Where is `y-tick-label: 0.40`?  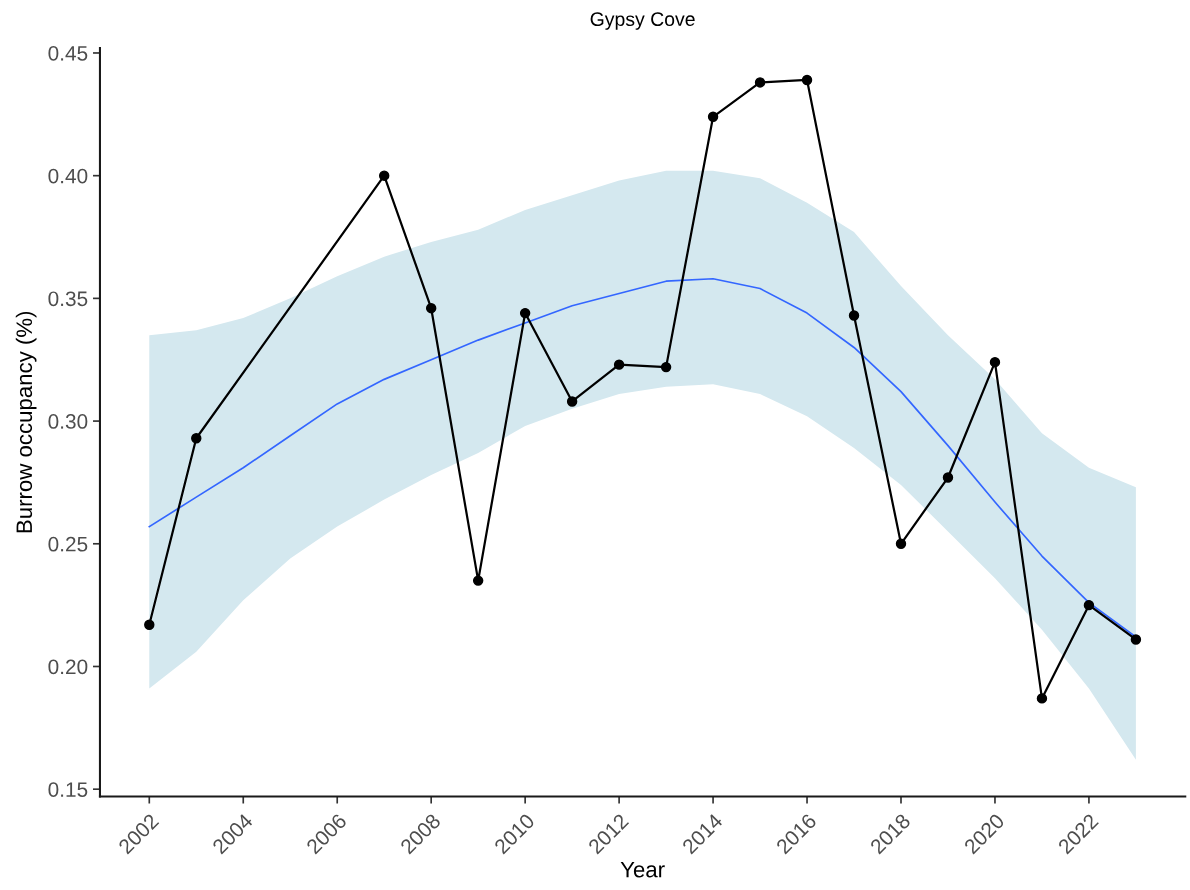
y-tick-label: 0.40 is located at coordinates (68, 176).